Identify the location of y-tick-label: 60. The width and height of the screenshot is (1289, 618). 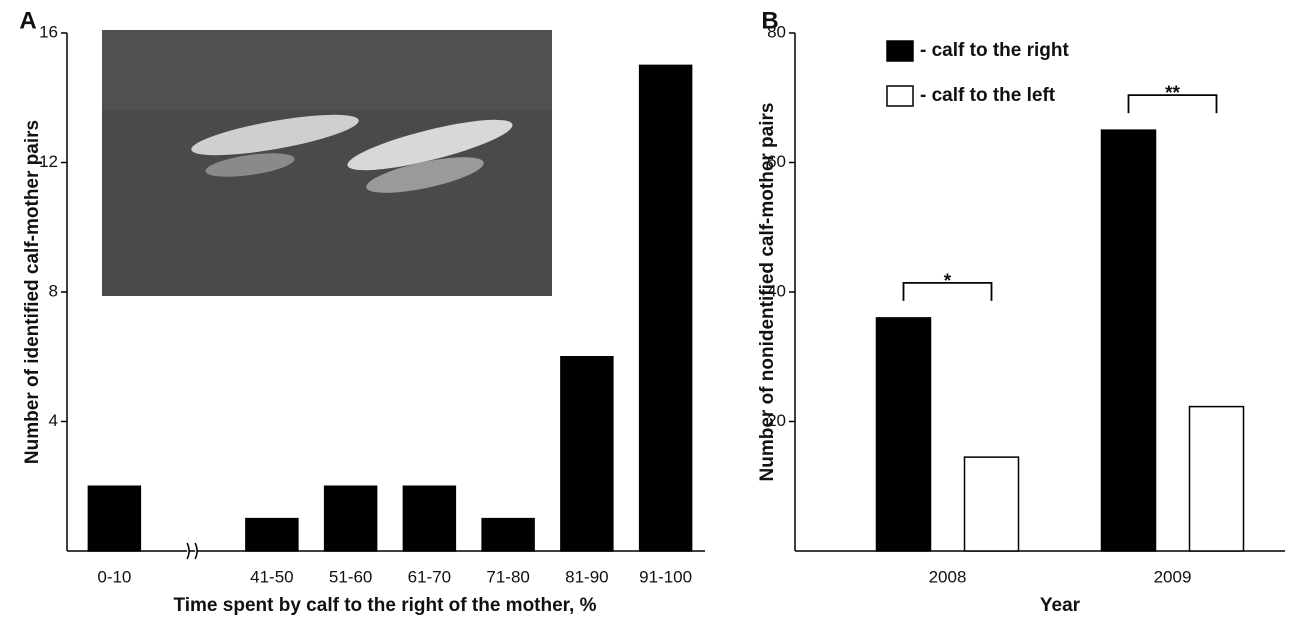
(776, 161).